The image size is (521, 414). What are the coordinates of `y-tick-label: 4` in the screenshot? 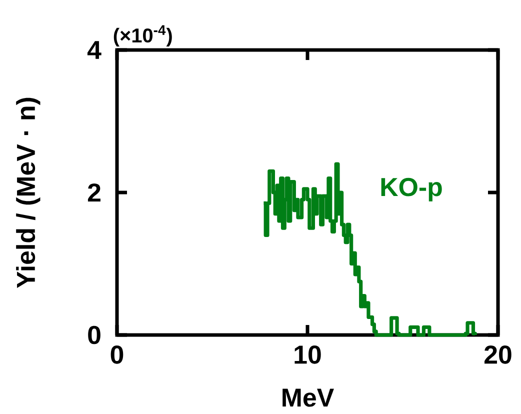 It's located at (94, 50).